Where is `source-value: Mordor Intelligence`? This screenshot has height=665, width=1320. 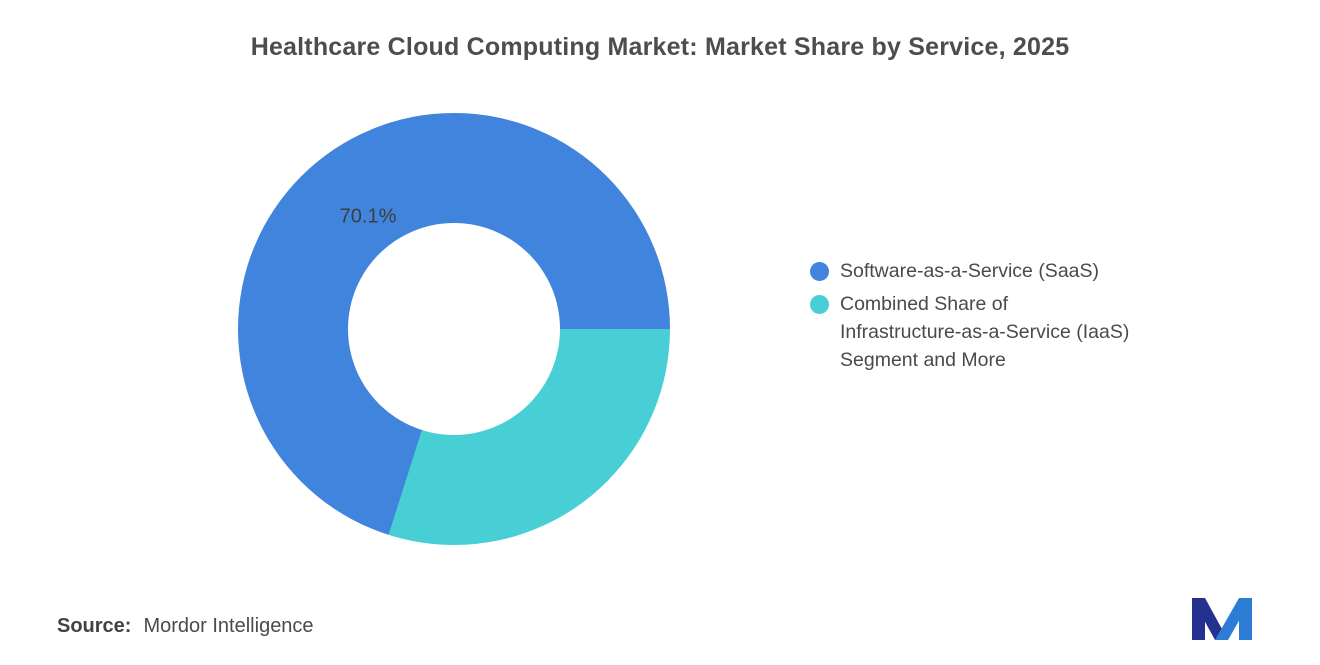
source-value: Mordor Intelligence is located at coordinates (228, 626).